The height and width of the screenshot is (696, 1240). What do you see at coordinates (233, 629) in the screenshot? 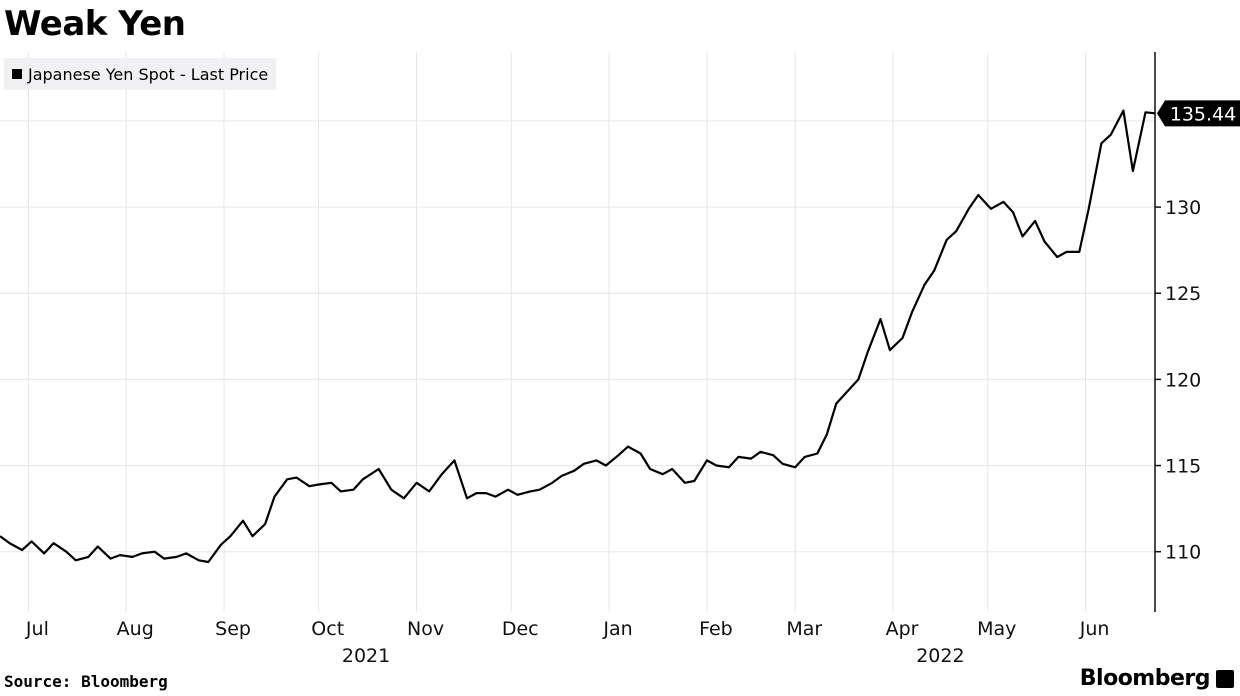
I see `x-tick-label: Sep` at bounding box center [233, 629].